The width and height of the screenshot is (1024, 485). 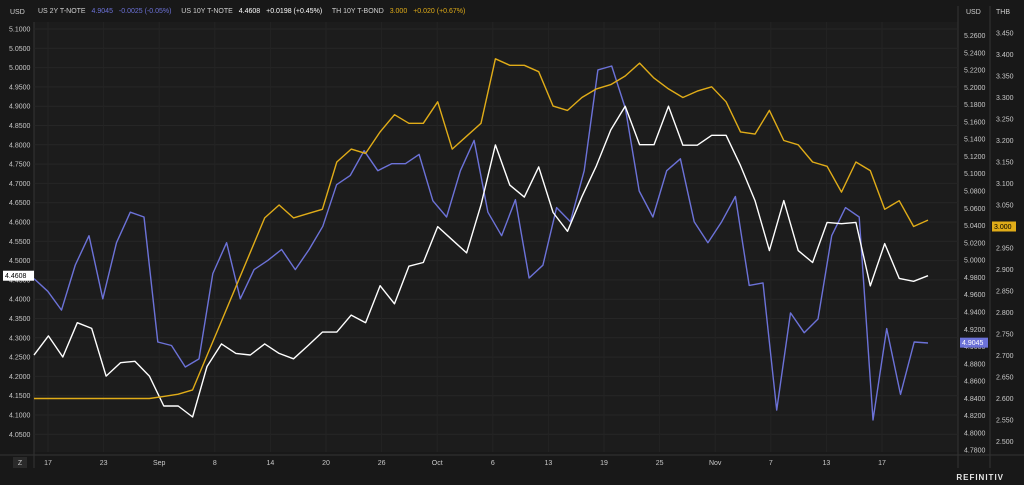 I want to click on mid-tick-label: 5.0000, so click(x=975, y=261).